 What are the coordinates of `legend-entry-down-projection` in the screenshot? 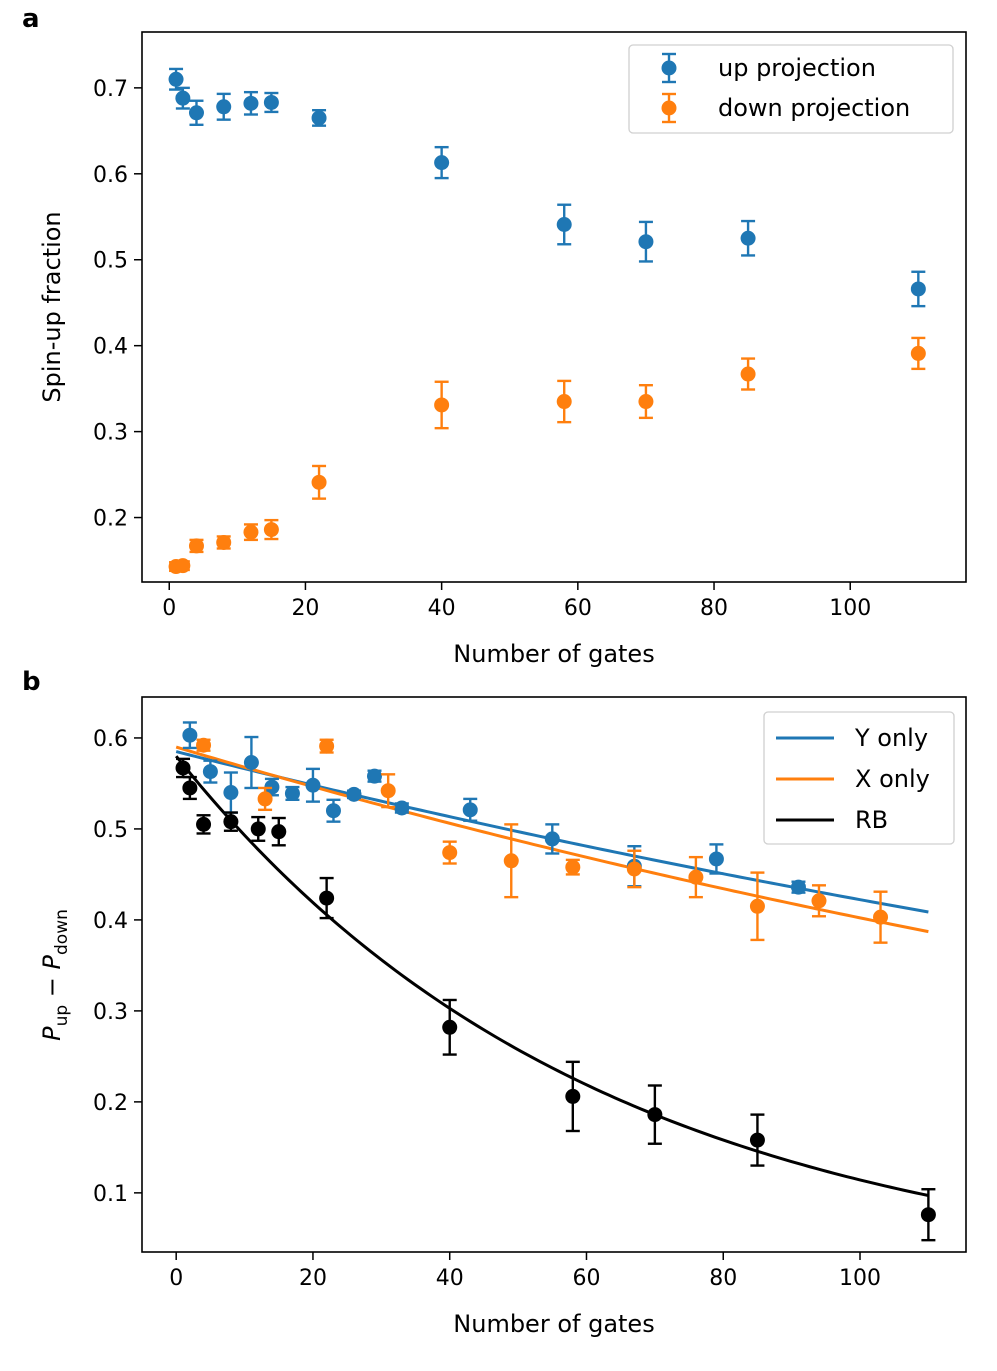 It's located at (669, 108).